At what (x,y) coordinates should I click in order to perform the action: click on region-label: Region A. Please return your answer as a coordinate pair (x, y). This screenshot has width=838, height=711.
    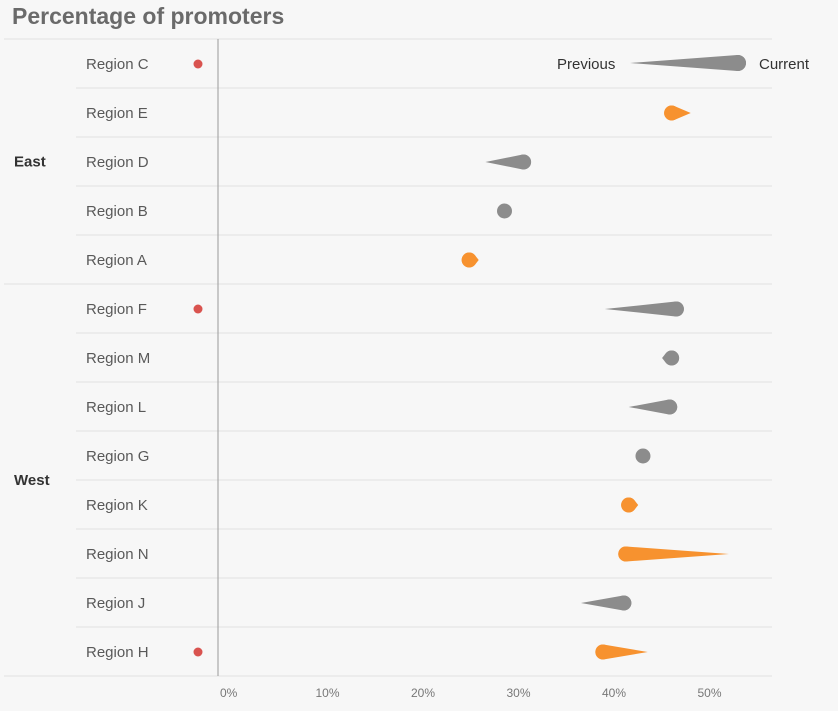
    Looking at the image, I should click on (116, 260).